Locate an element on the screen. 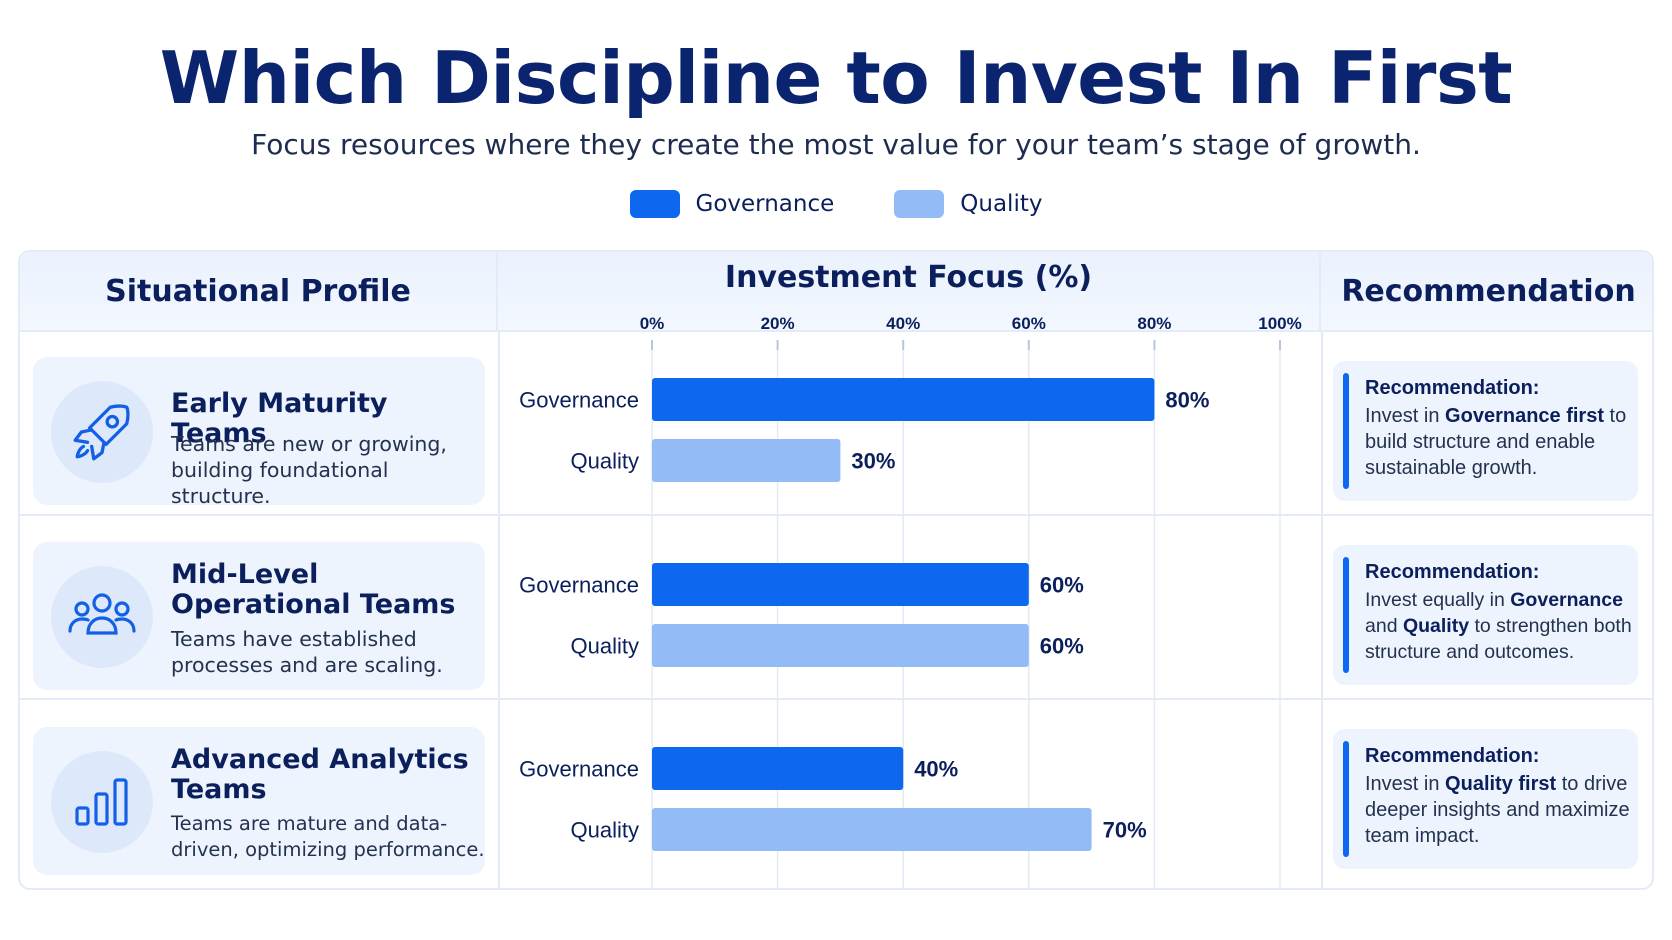 Image resolution: width=1672 pixels, height=940 pixels. recommendation-text-part: Invest equally in is located at coordinates (1438, 600).